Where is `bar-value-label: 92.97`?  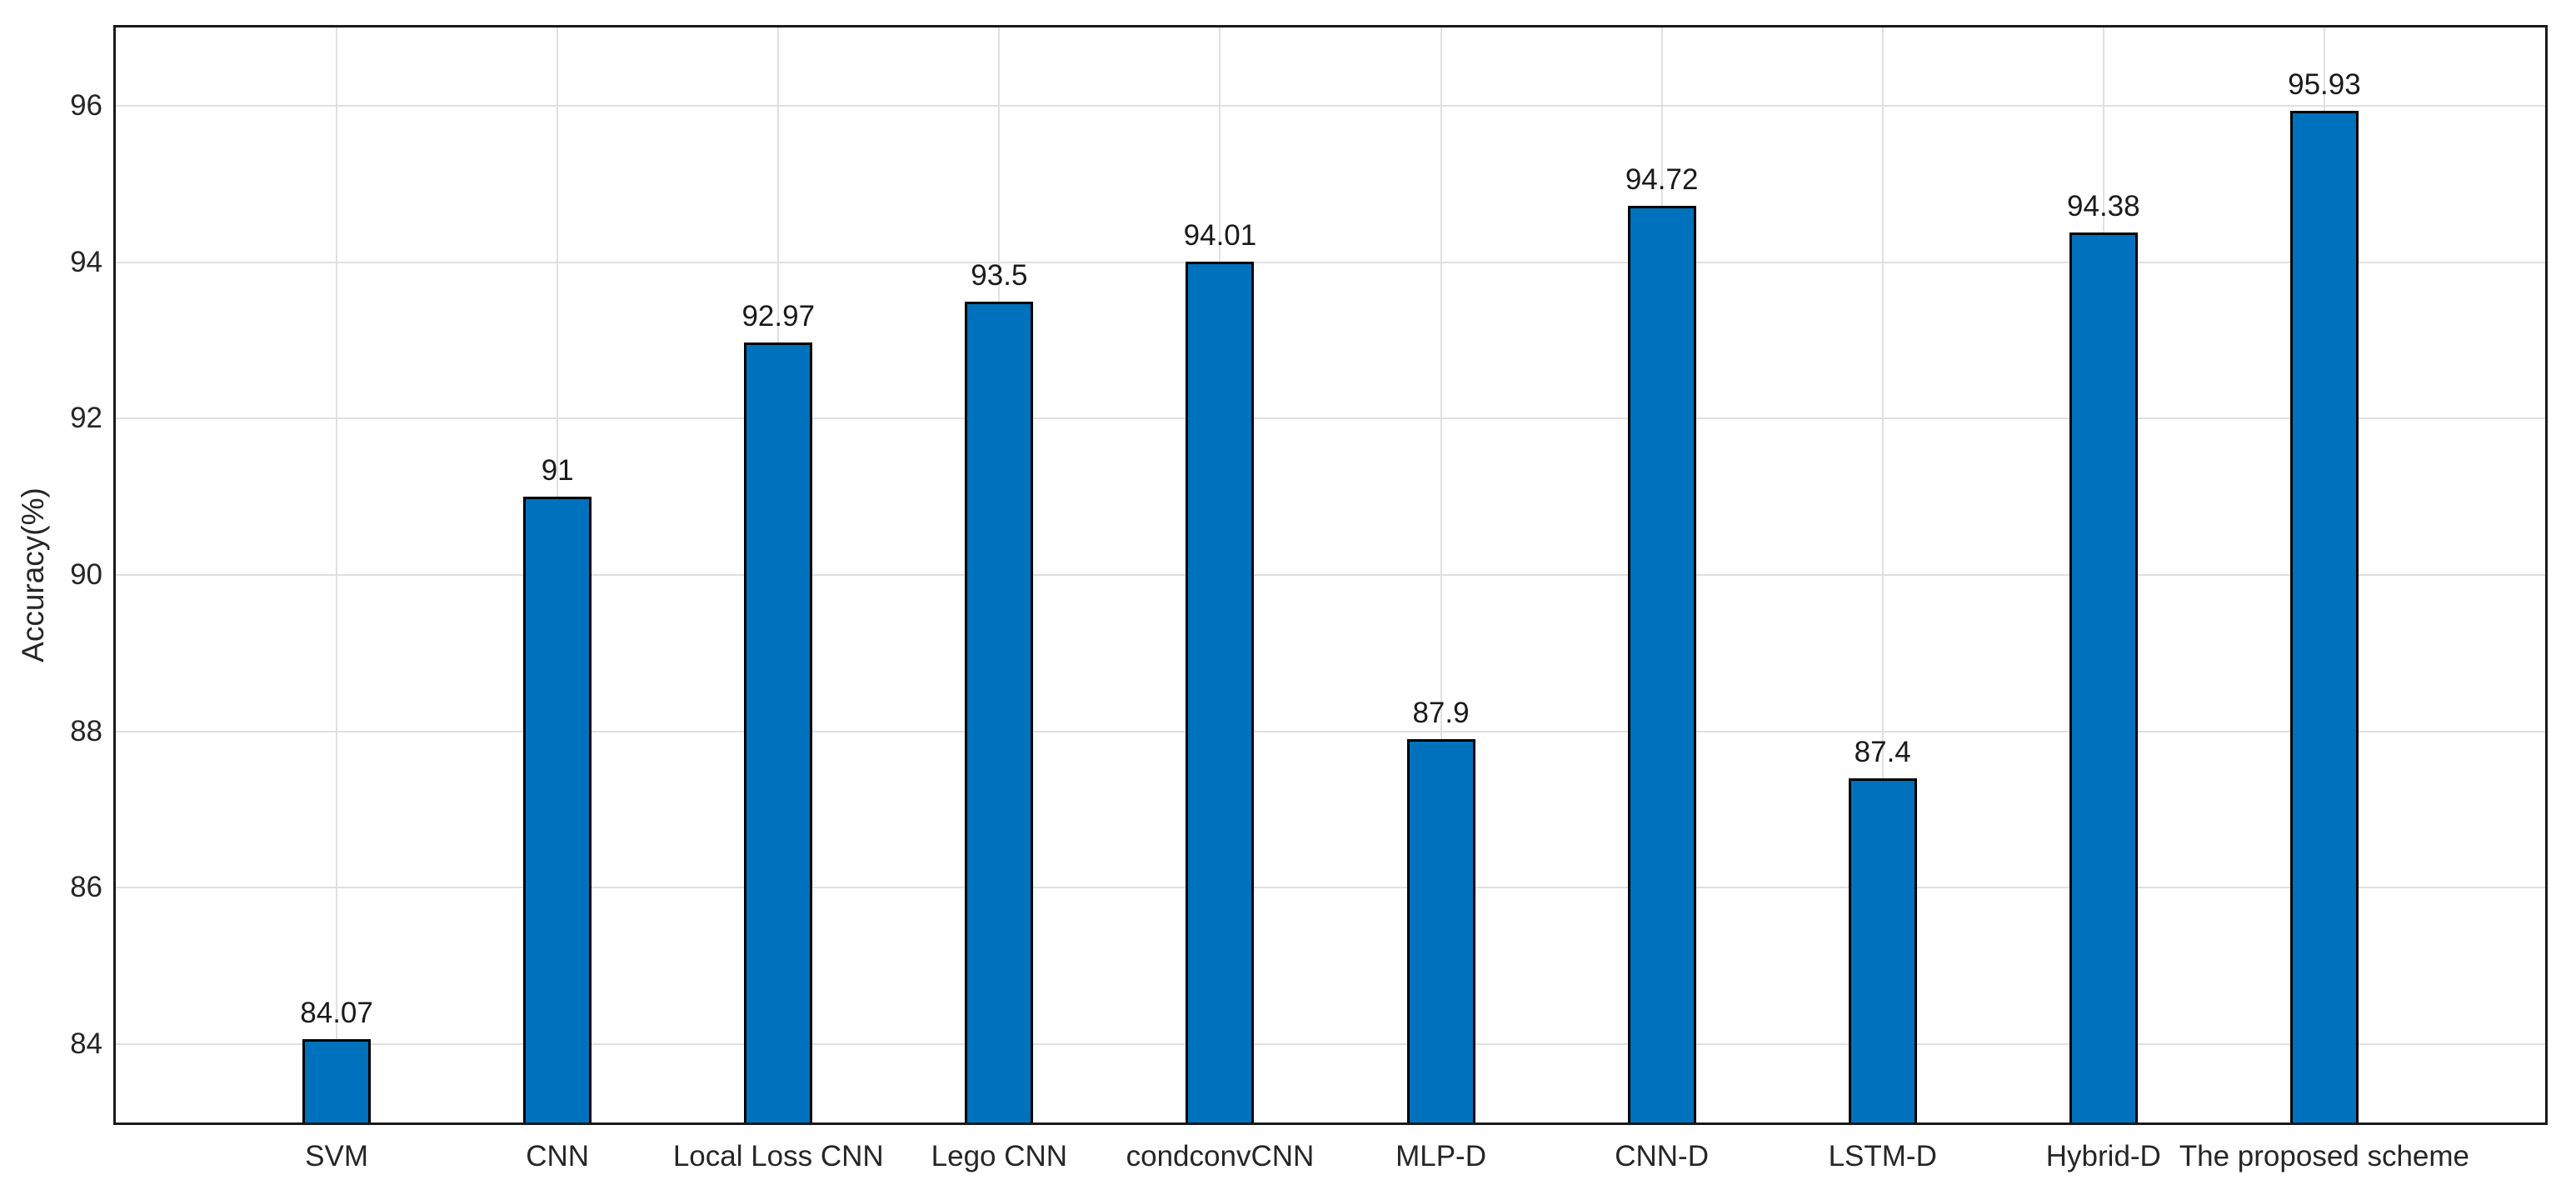
bar-value-label: 92.97 is located at coordinates (778, 316).